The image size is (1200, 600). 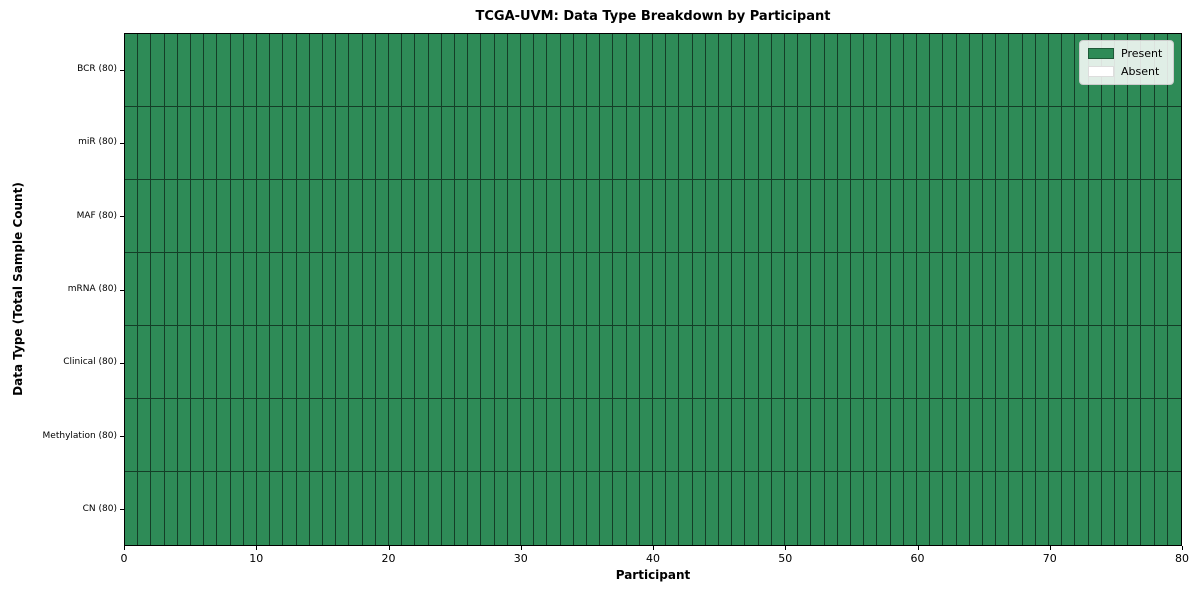 I want to click on x-axis-label: Participant, so click(x=653, y=575).